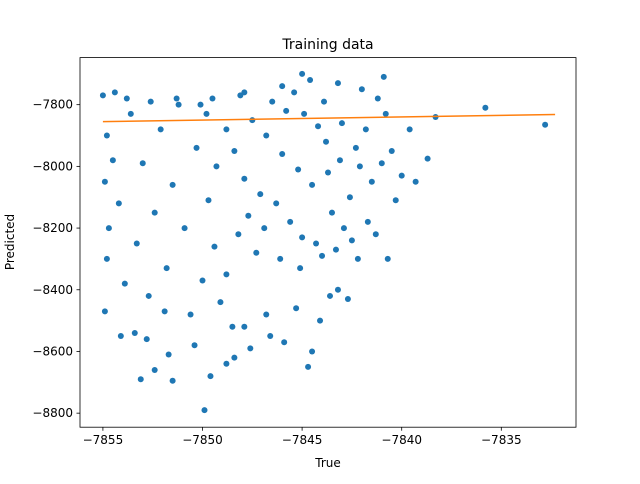 This screenshot has height=484, width=640. I want to click on y-tick-label: −7800, so click(52, 105).